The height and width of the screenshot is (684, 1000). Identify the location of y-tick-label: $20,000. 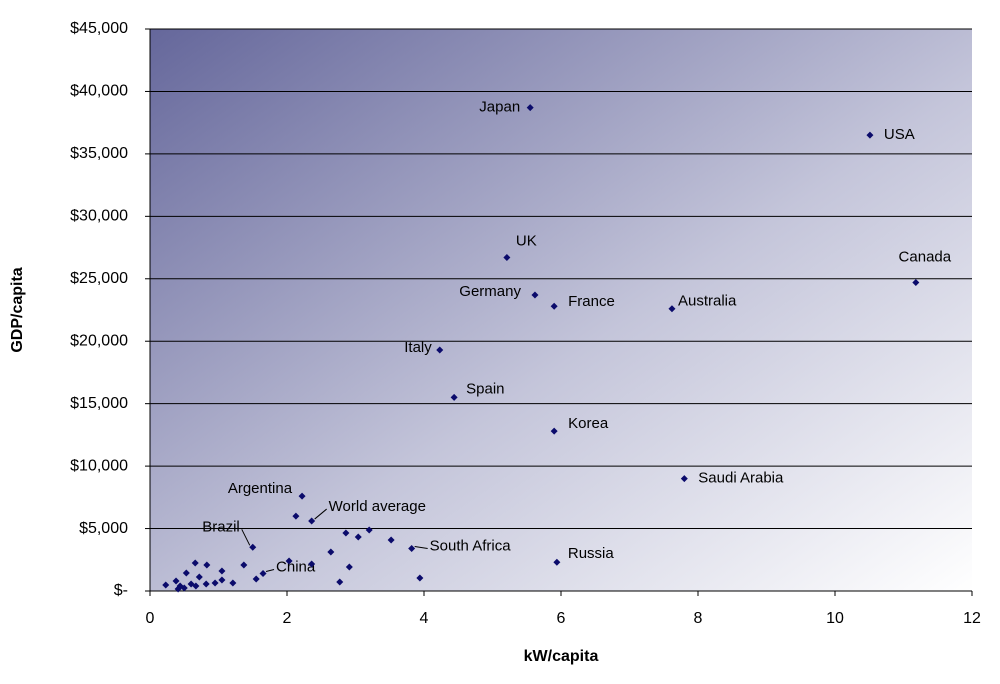
(99, 340).